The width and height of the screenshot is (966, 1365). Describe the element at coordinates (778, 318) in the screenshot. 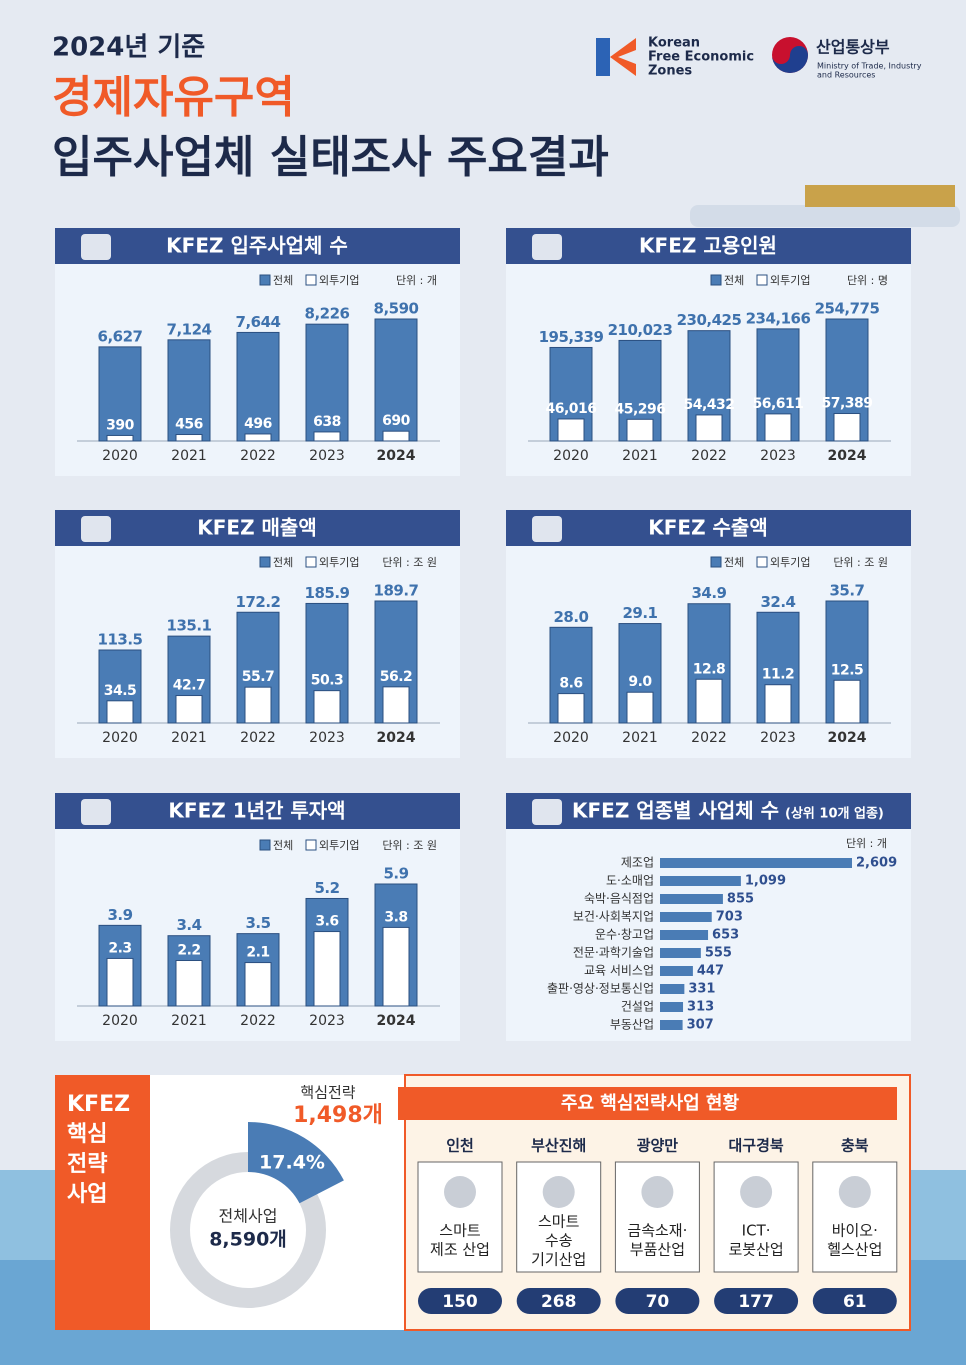

I see `value-label: 234,166` at that location.